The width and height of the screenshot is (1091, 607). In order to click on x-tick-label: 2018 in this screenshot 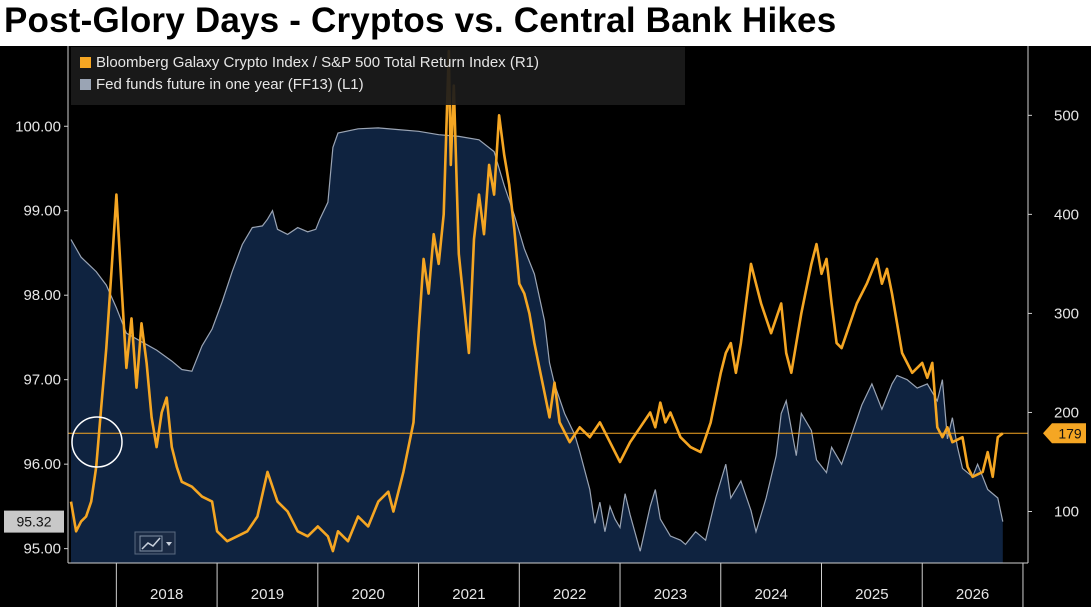, I will do `click(166, 594)`.